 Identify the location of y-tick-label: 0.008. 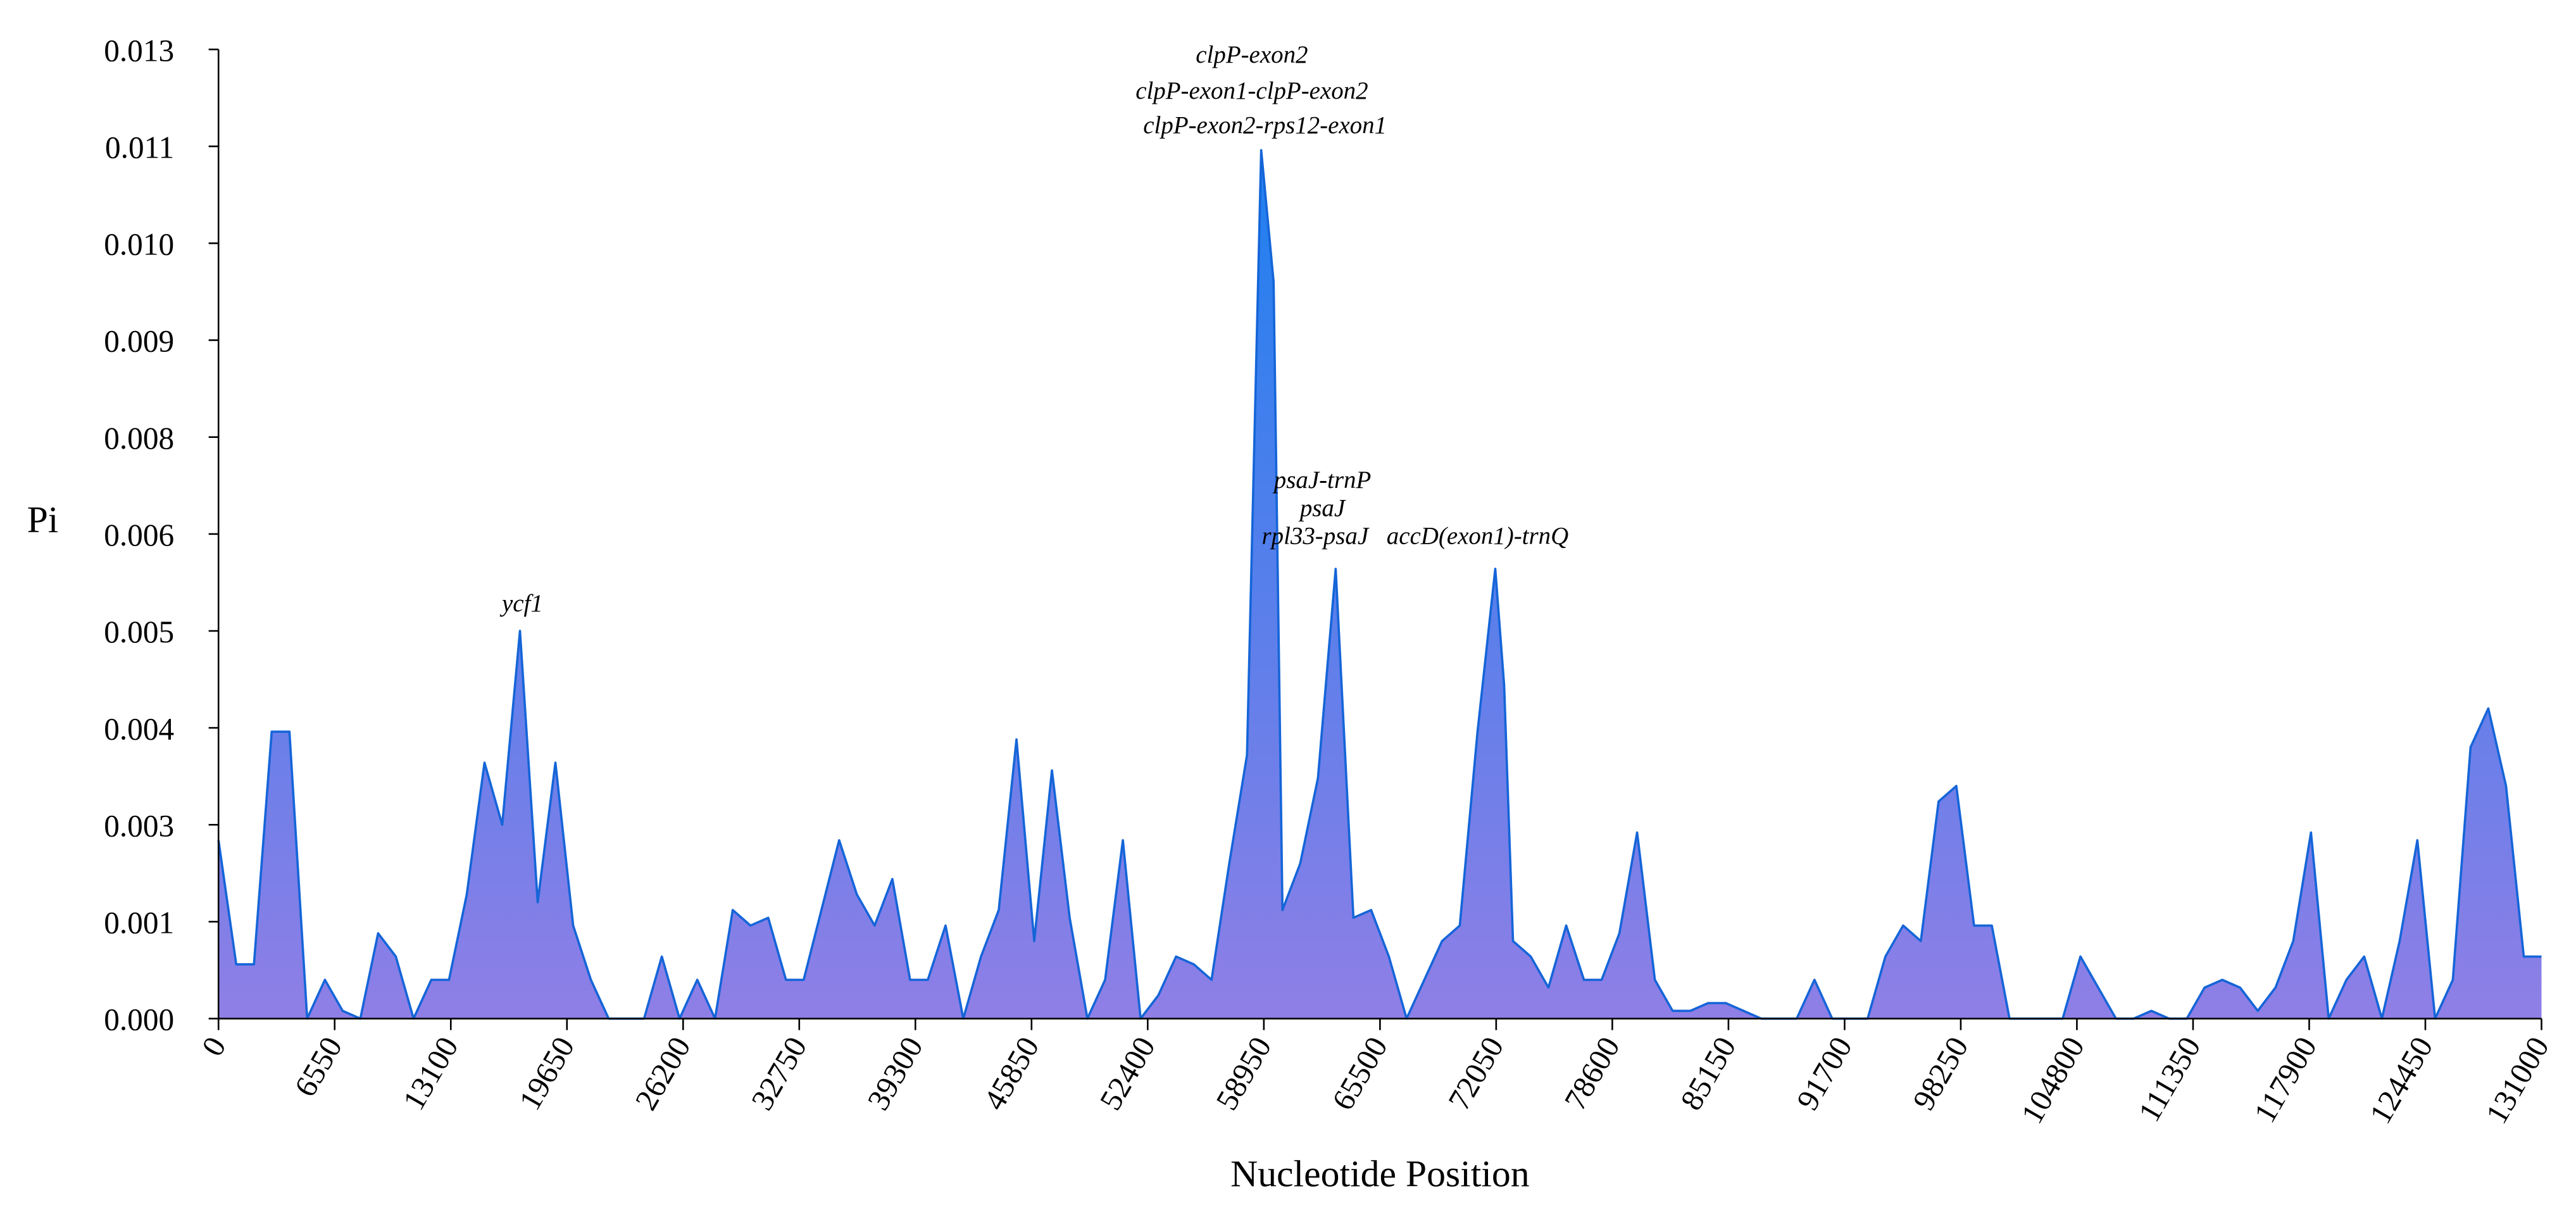
(139, 438).